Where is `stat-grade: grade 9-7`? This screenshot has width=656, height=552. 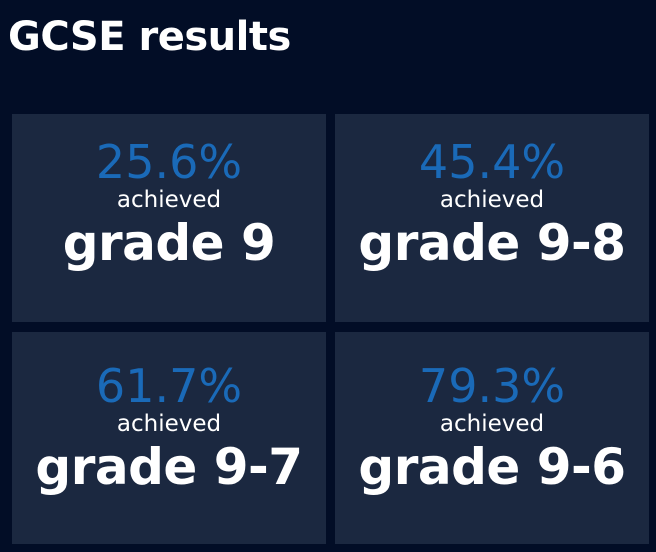 stat-grade: grade 9-7 is located at coordinates (169, 467).